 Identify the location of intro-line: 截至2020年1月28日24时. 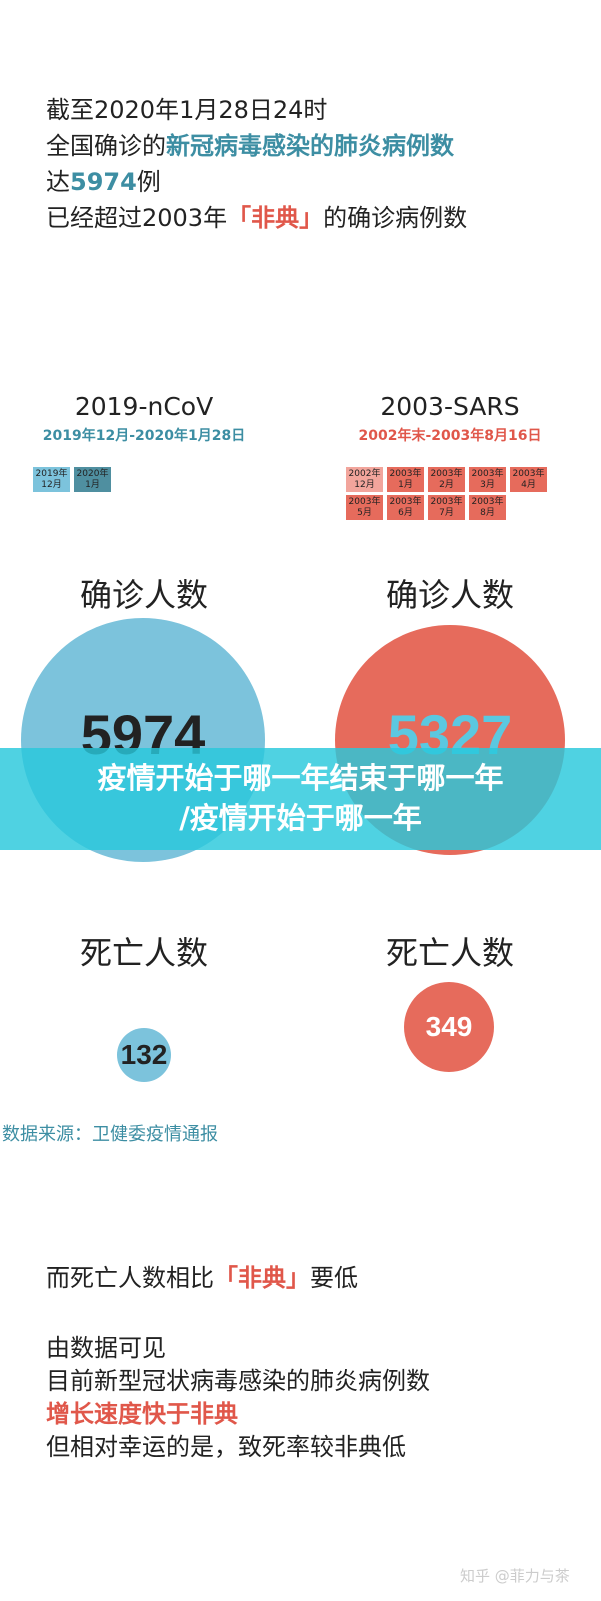
(187, 110).